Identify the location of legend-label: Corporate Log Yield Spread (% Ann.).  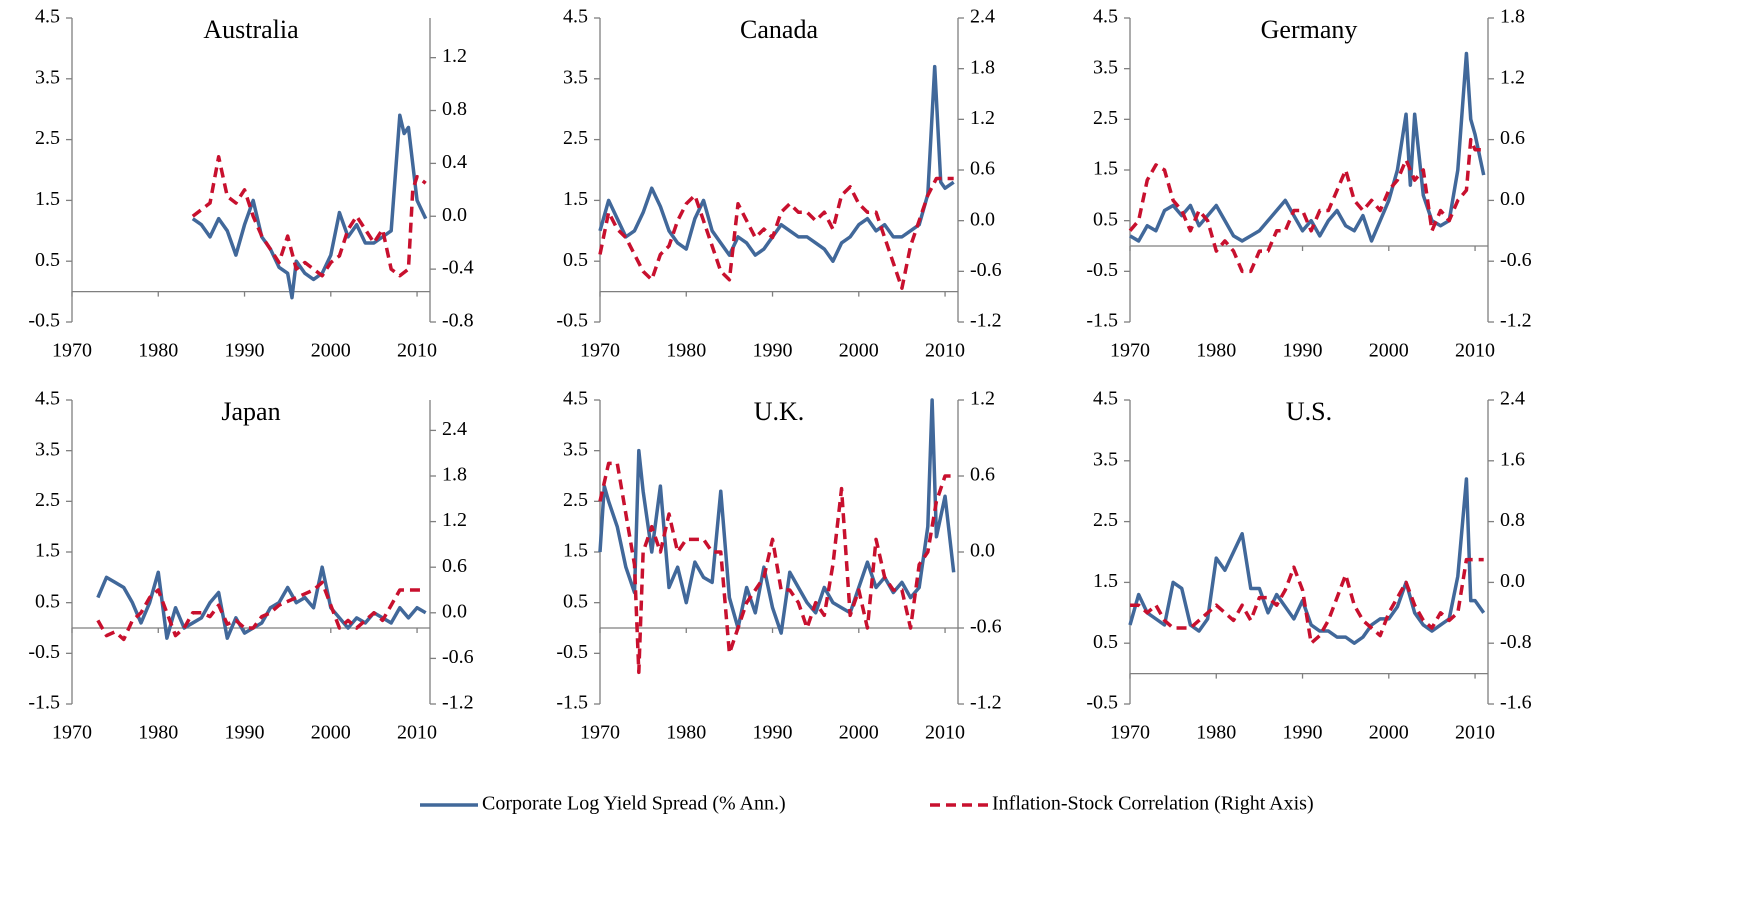
(634, 804).